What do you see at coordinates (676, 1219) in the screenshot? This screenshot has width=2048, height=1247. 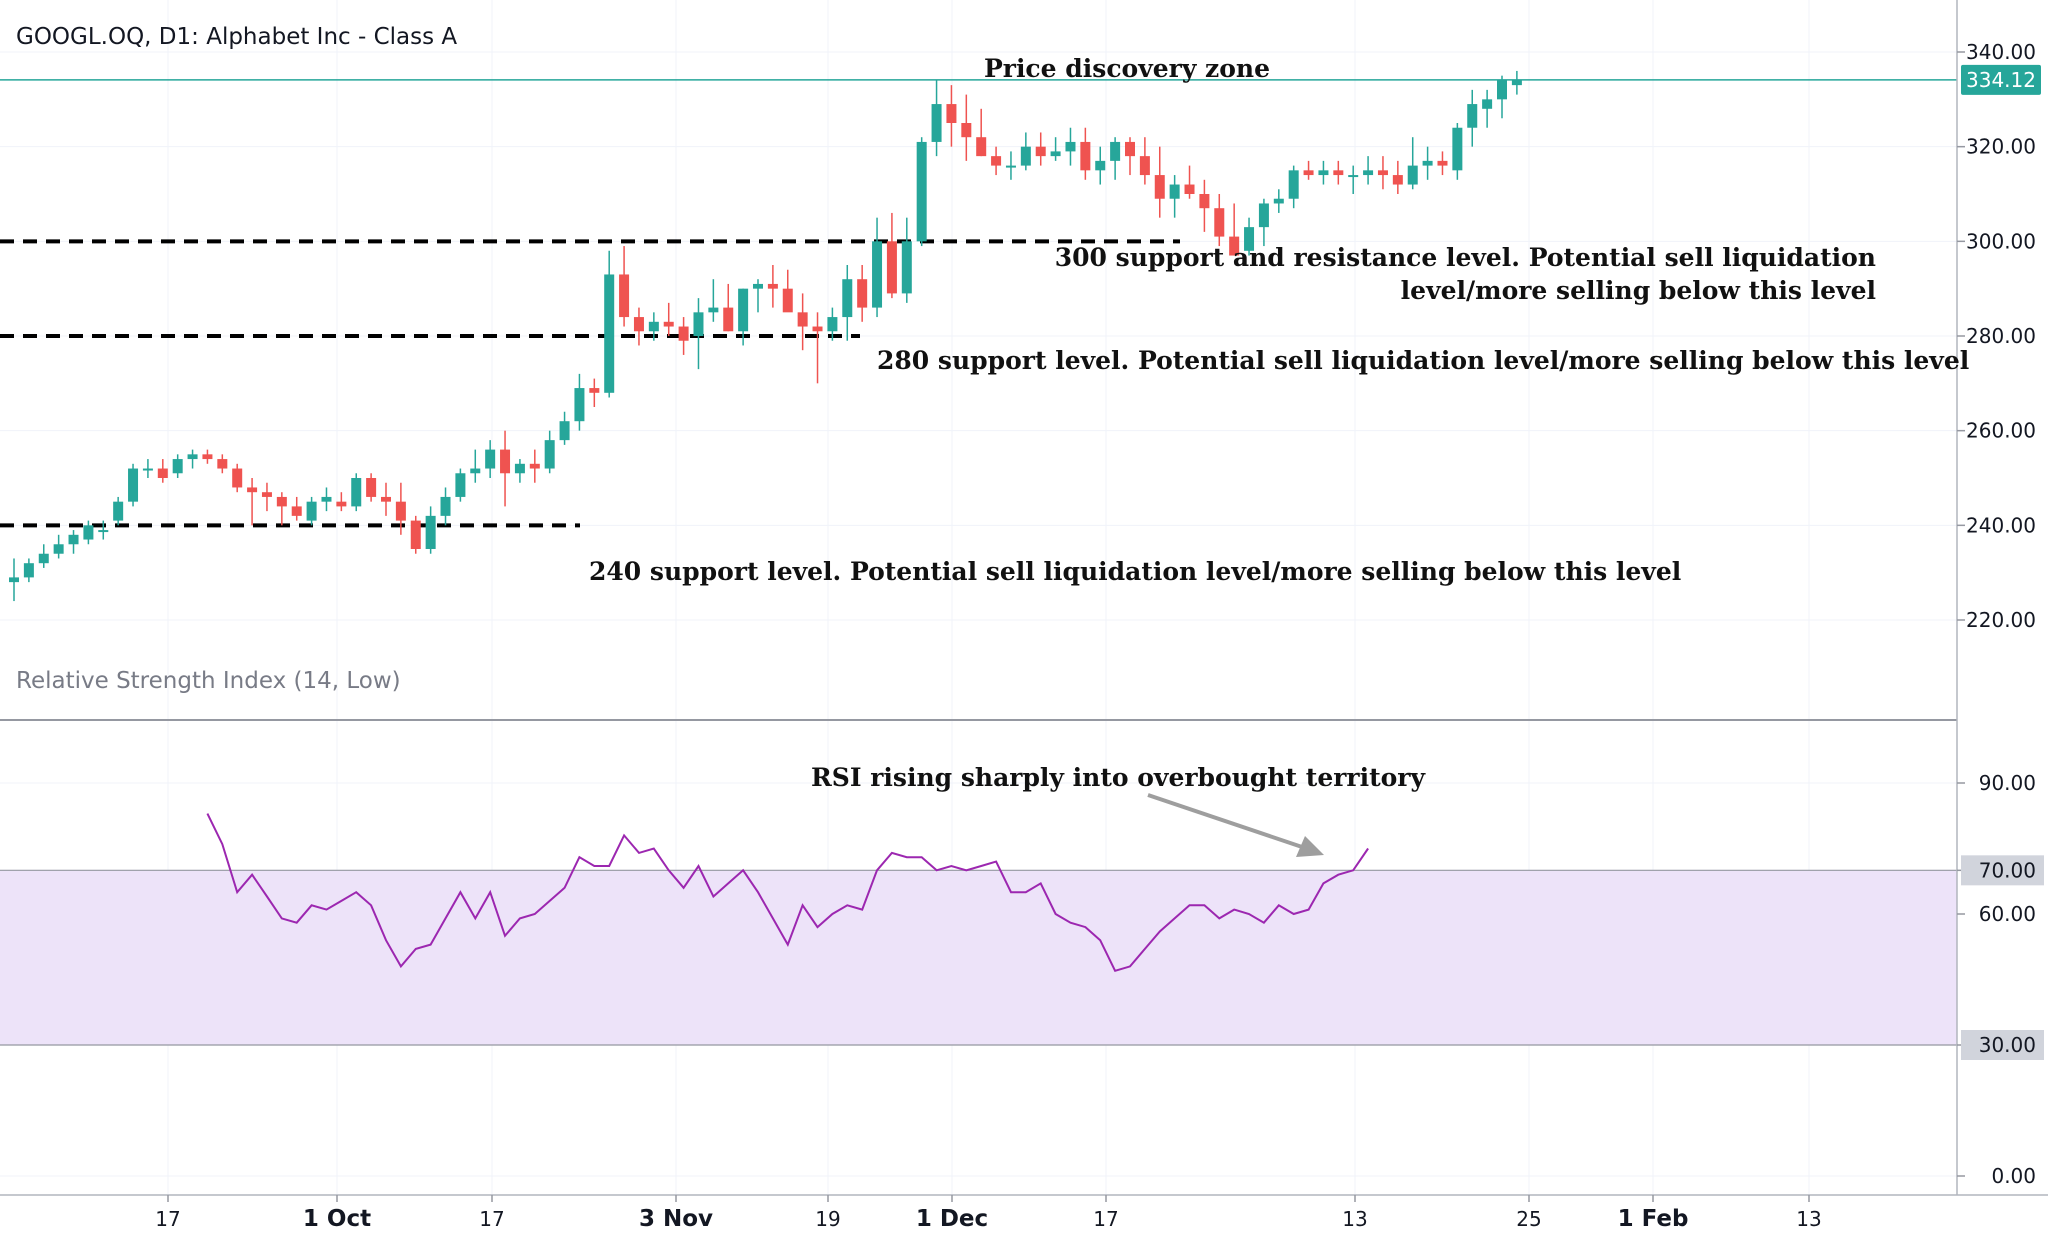 I see `time-tick-label: 3 Nov` at bounding box center [676, 1219].